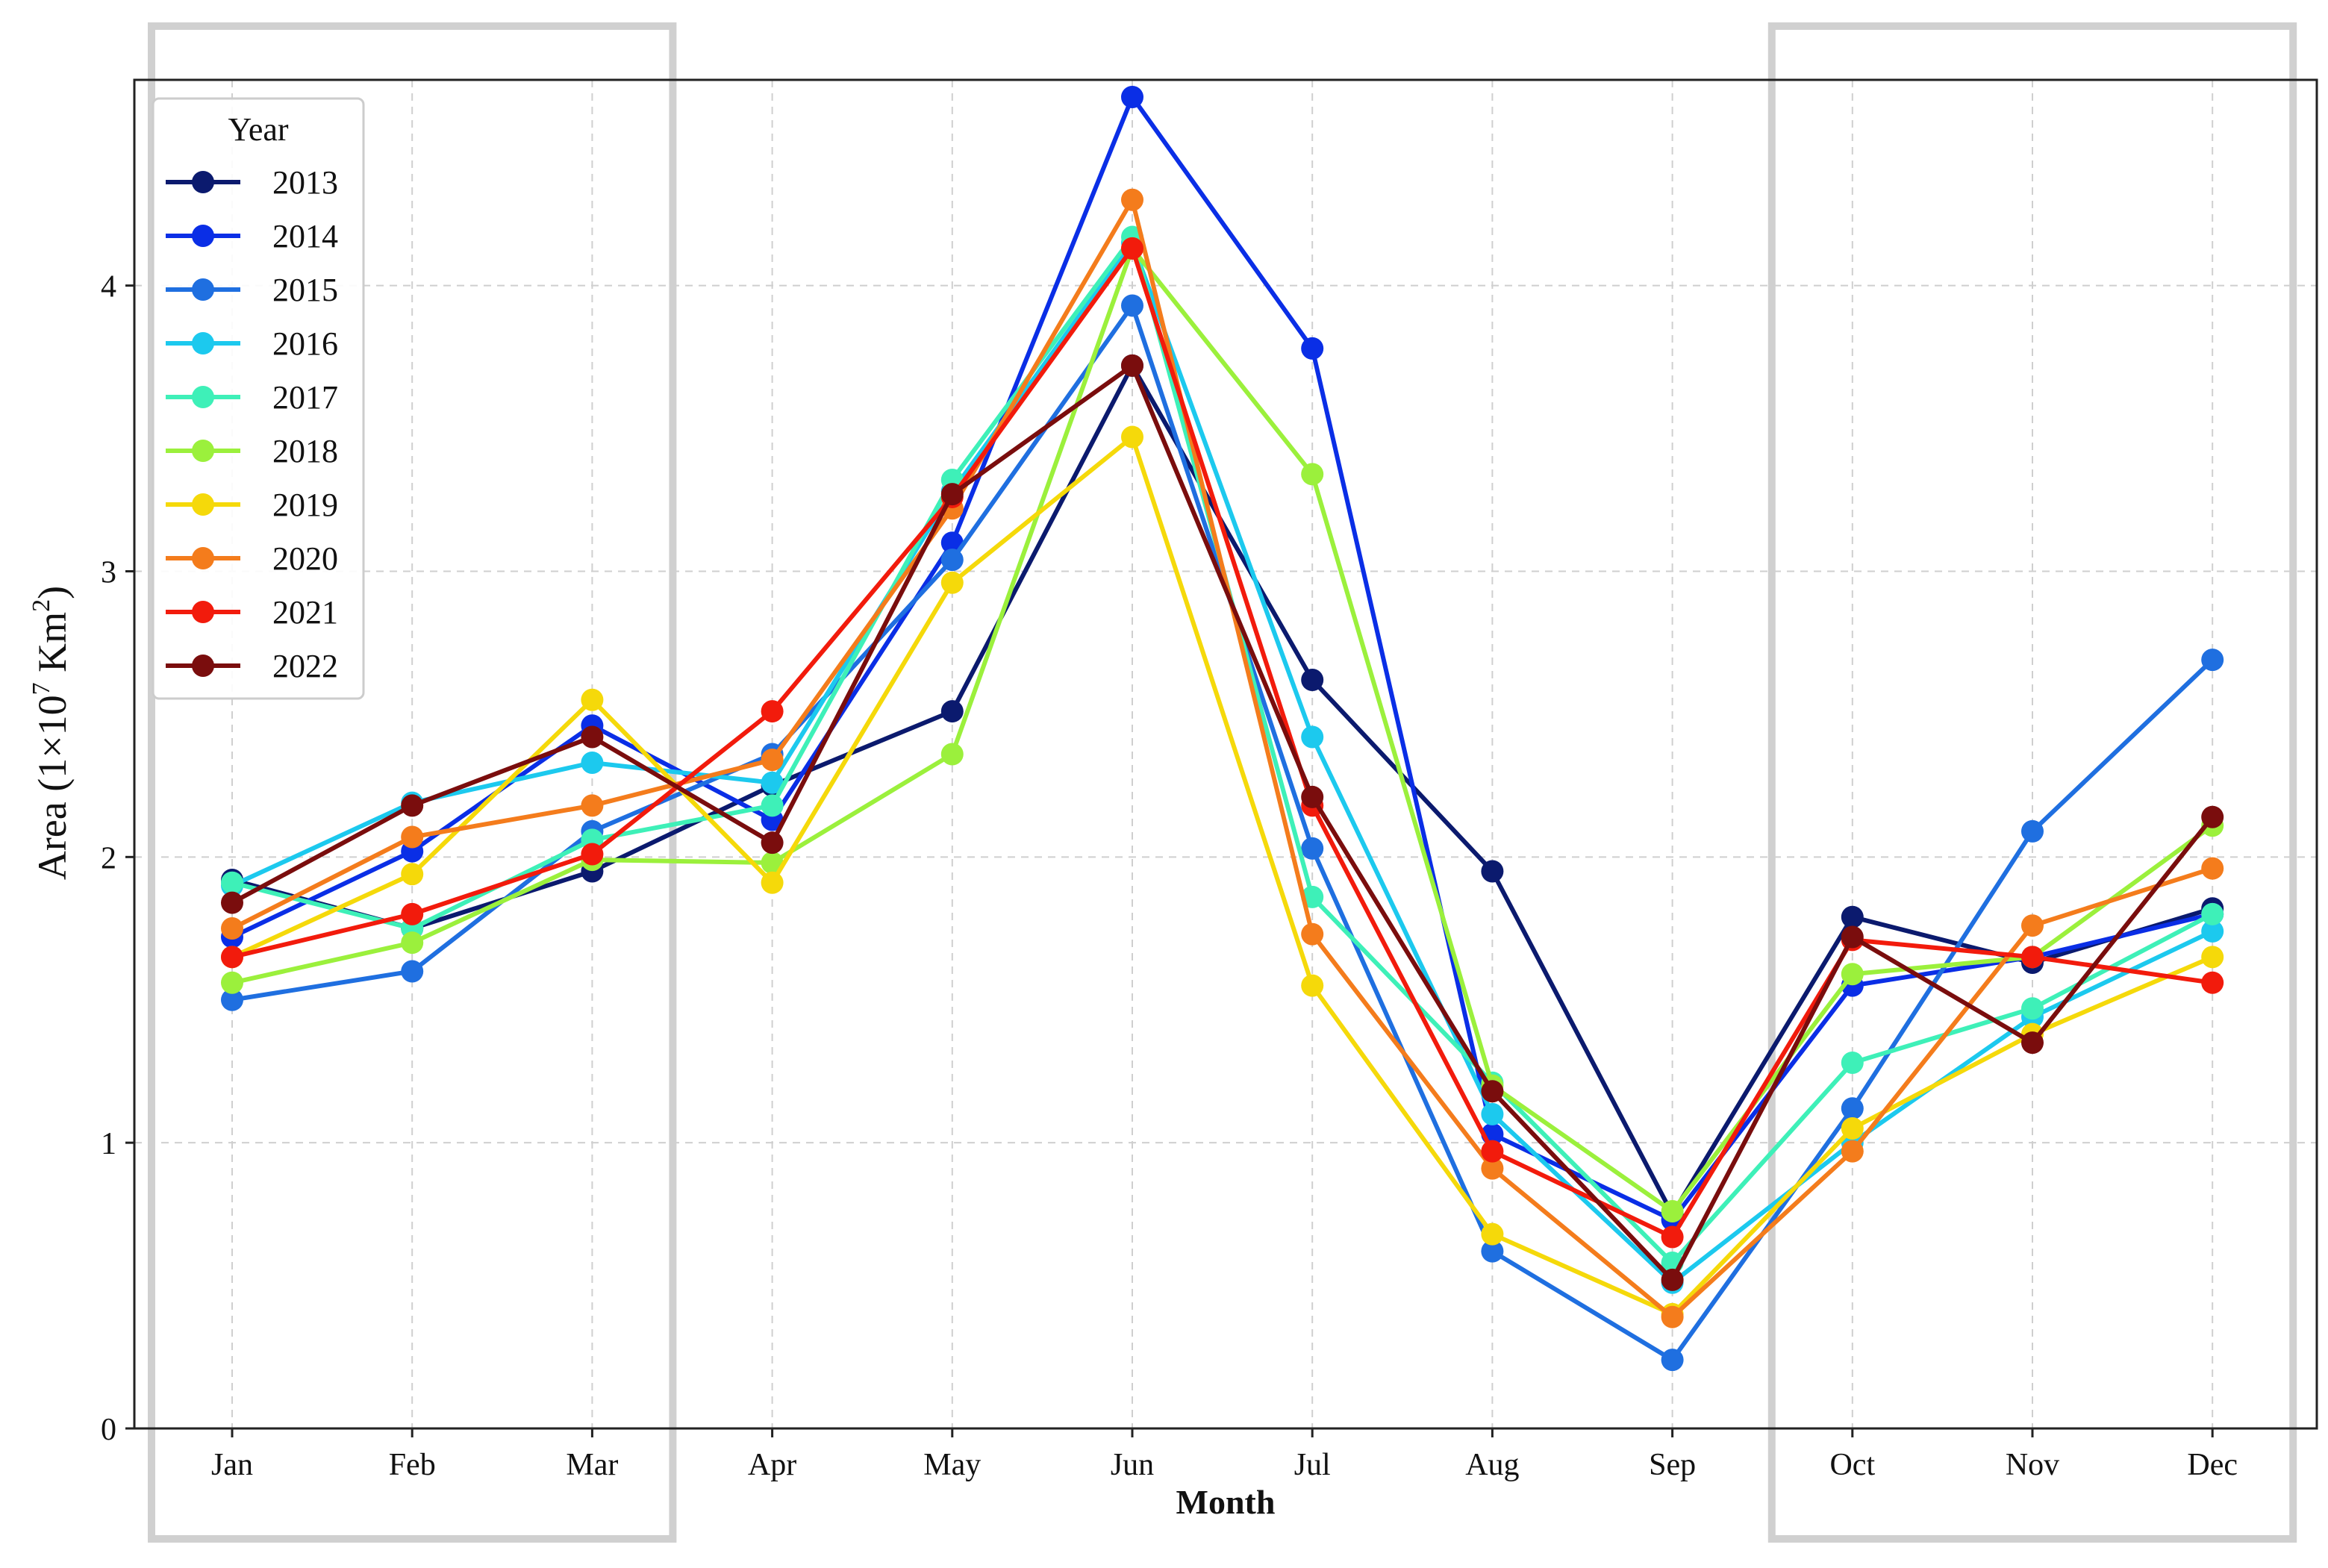  I want to click on data-point-2020-Mar, so click(592, 805).